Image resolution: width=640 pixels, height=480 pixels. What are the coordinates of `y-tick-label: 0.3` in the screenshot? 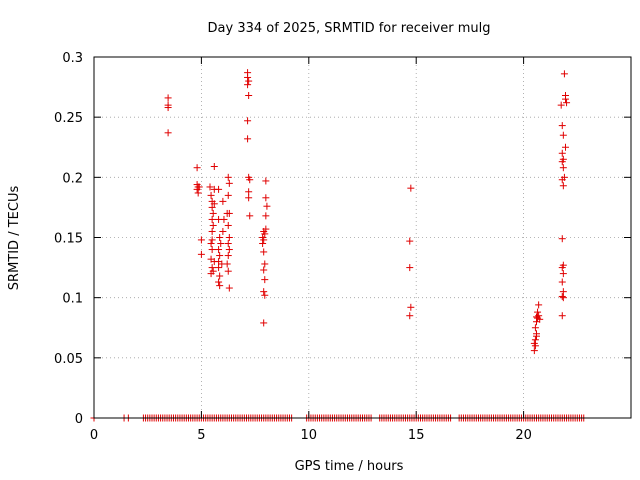 It's located at (72, 58).